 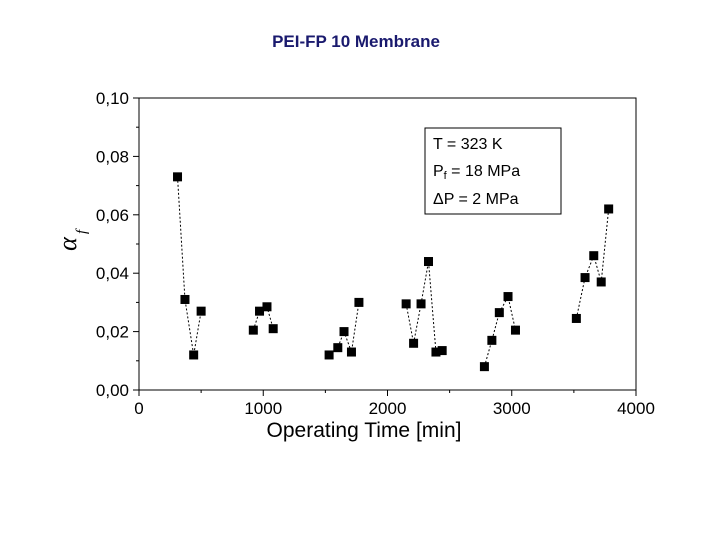 I want to click on x-tick-label: 2000, so click(x=388, y=408).